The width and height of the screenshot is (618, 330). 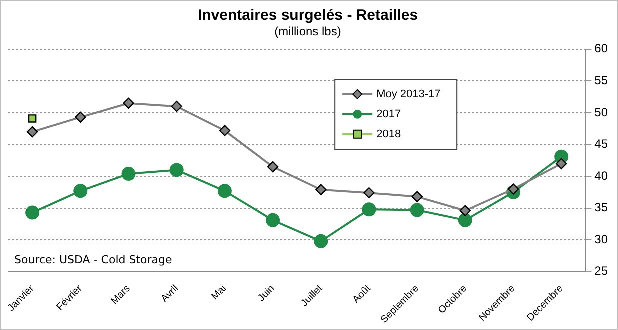 I want to click on y-tick-label: 60, so click(x=601, y=49).